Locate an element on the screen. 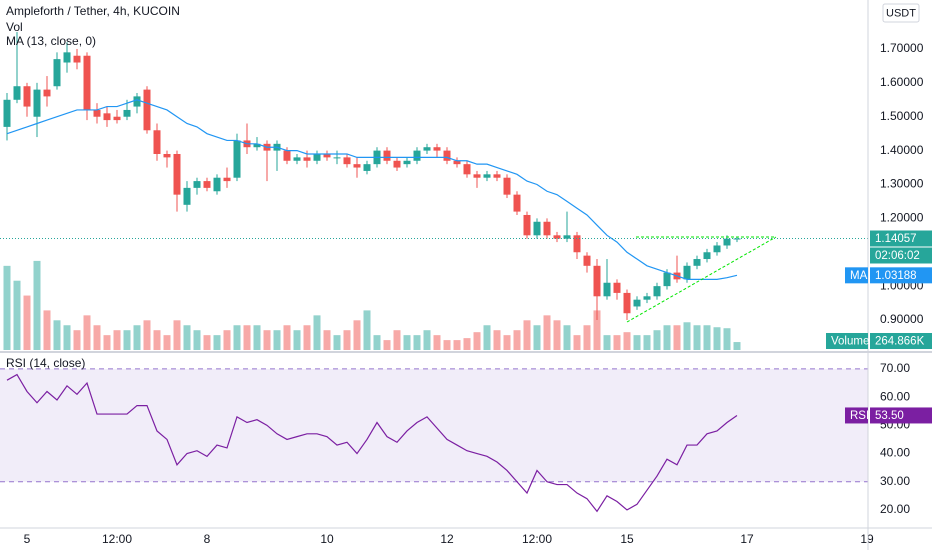 The width and height of the screenshot is (932, 550). rsi-name-bg is located at coordinates (856, 415).